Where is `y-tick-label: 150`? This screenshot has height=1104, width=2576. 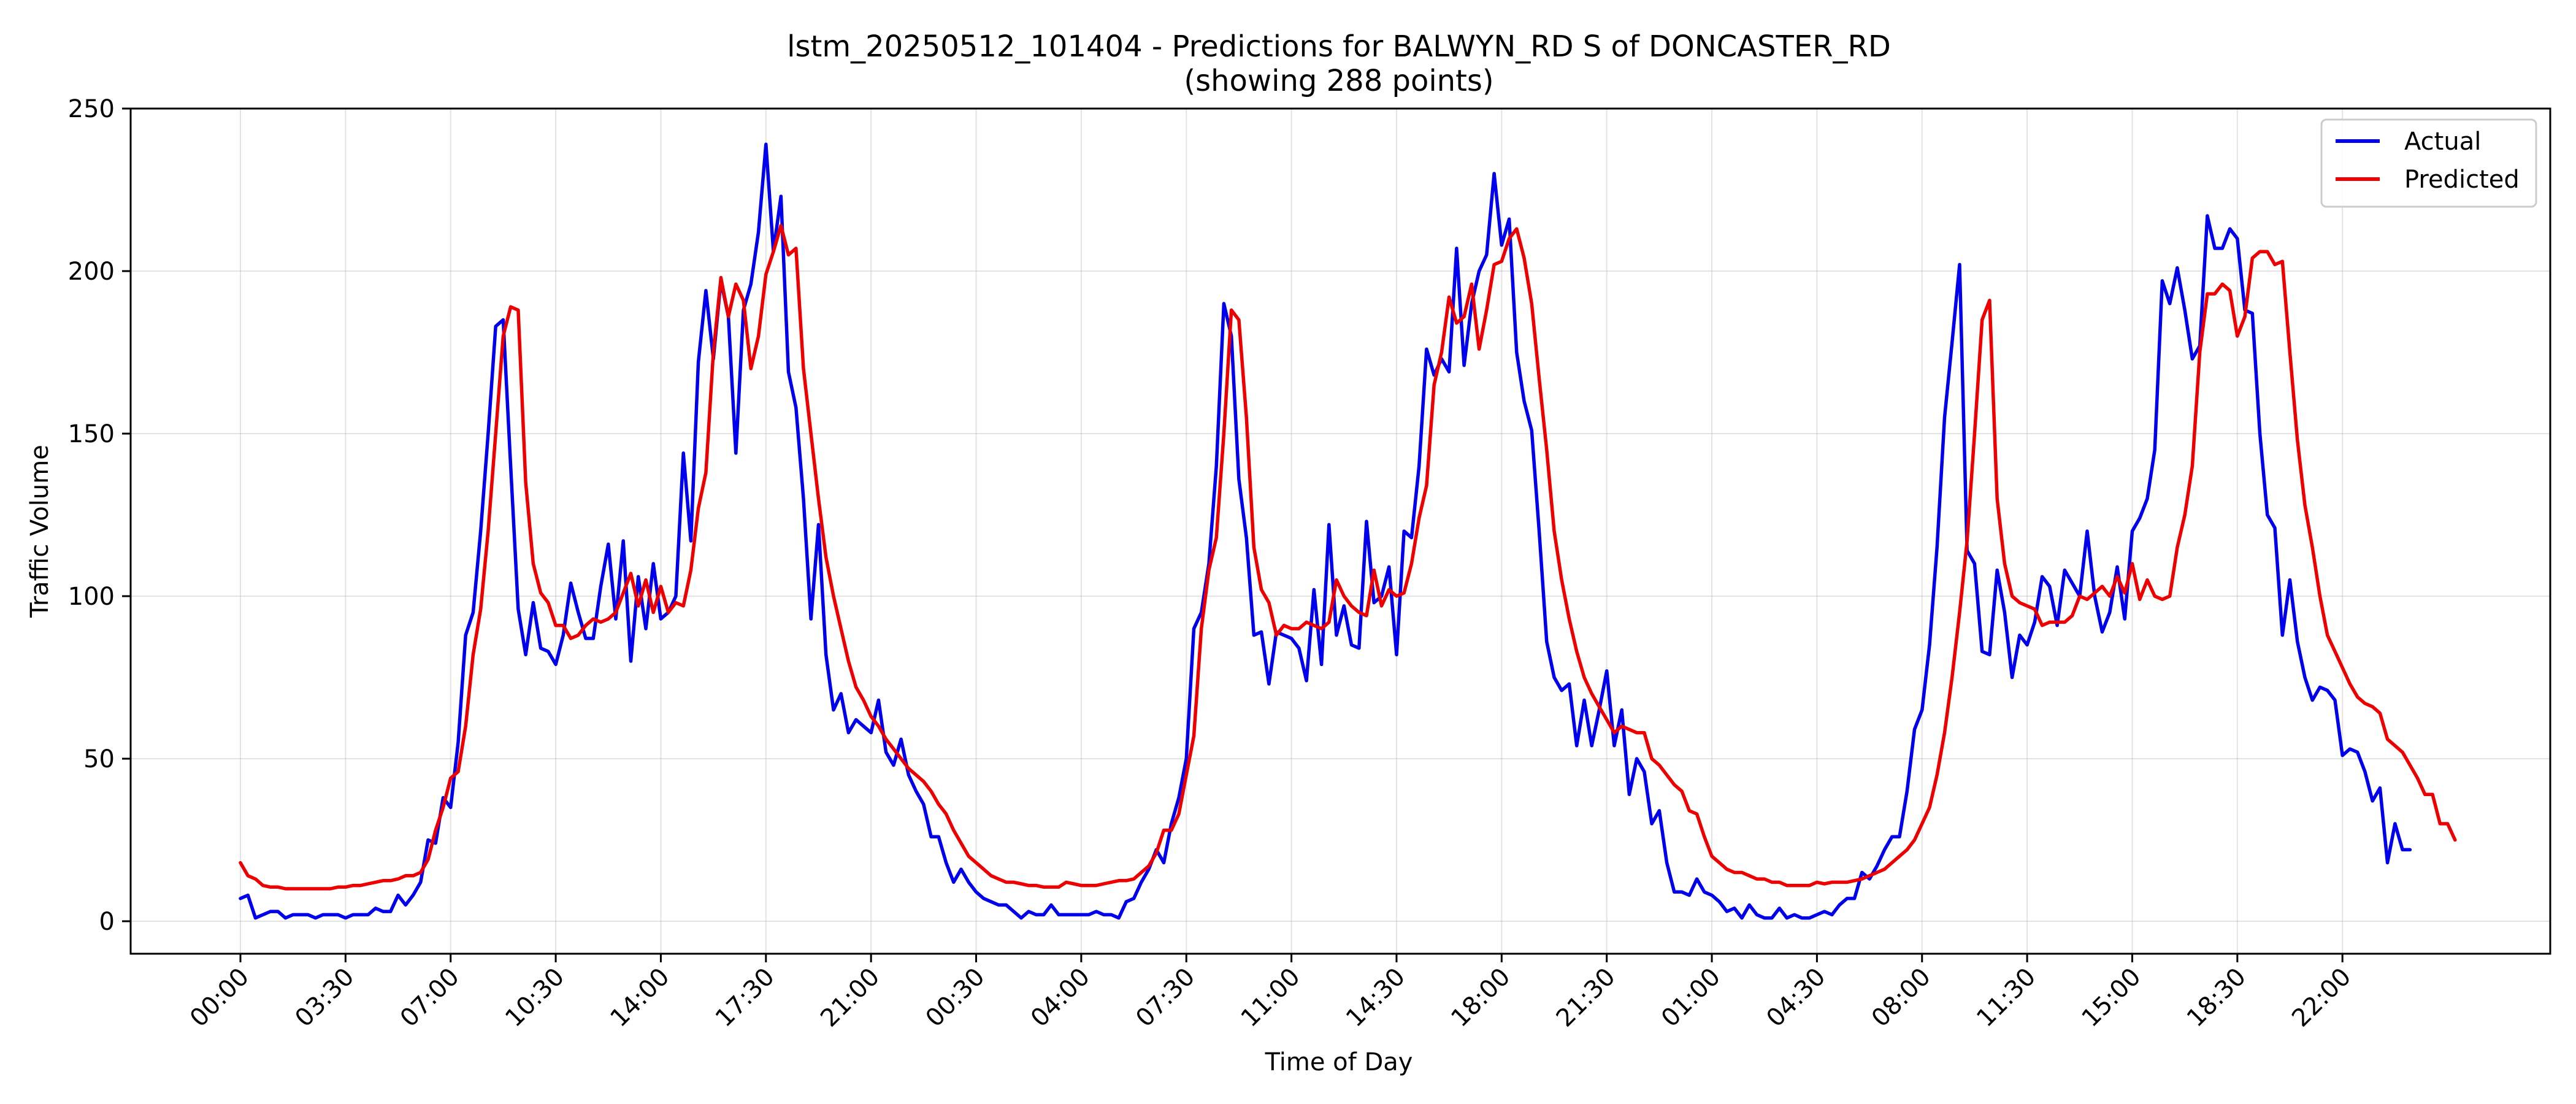 y-tick-label: 150 is located at coordinates (91, 434).